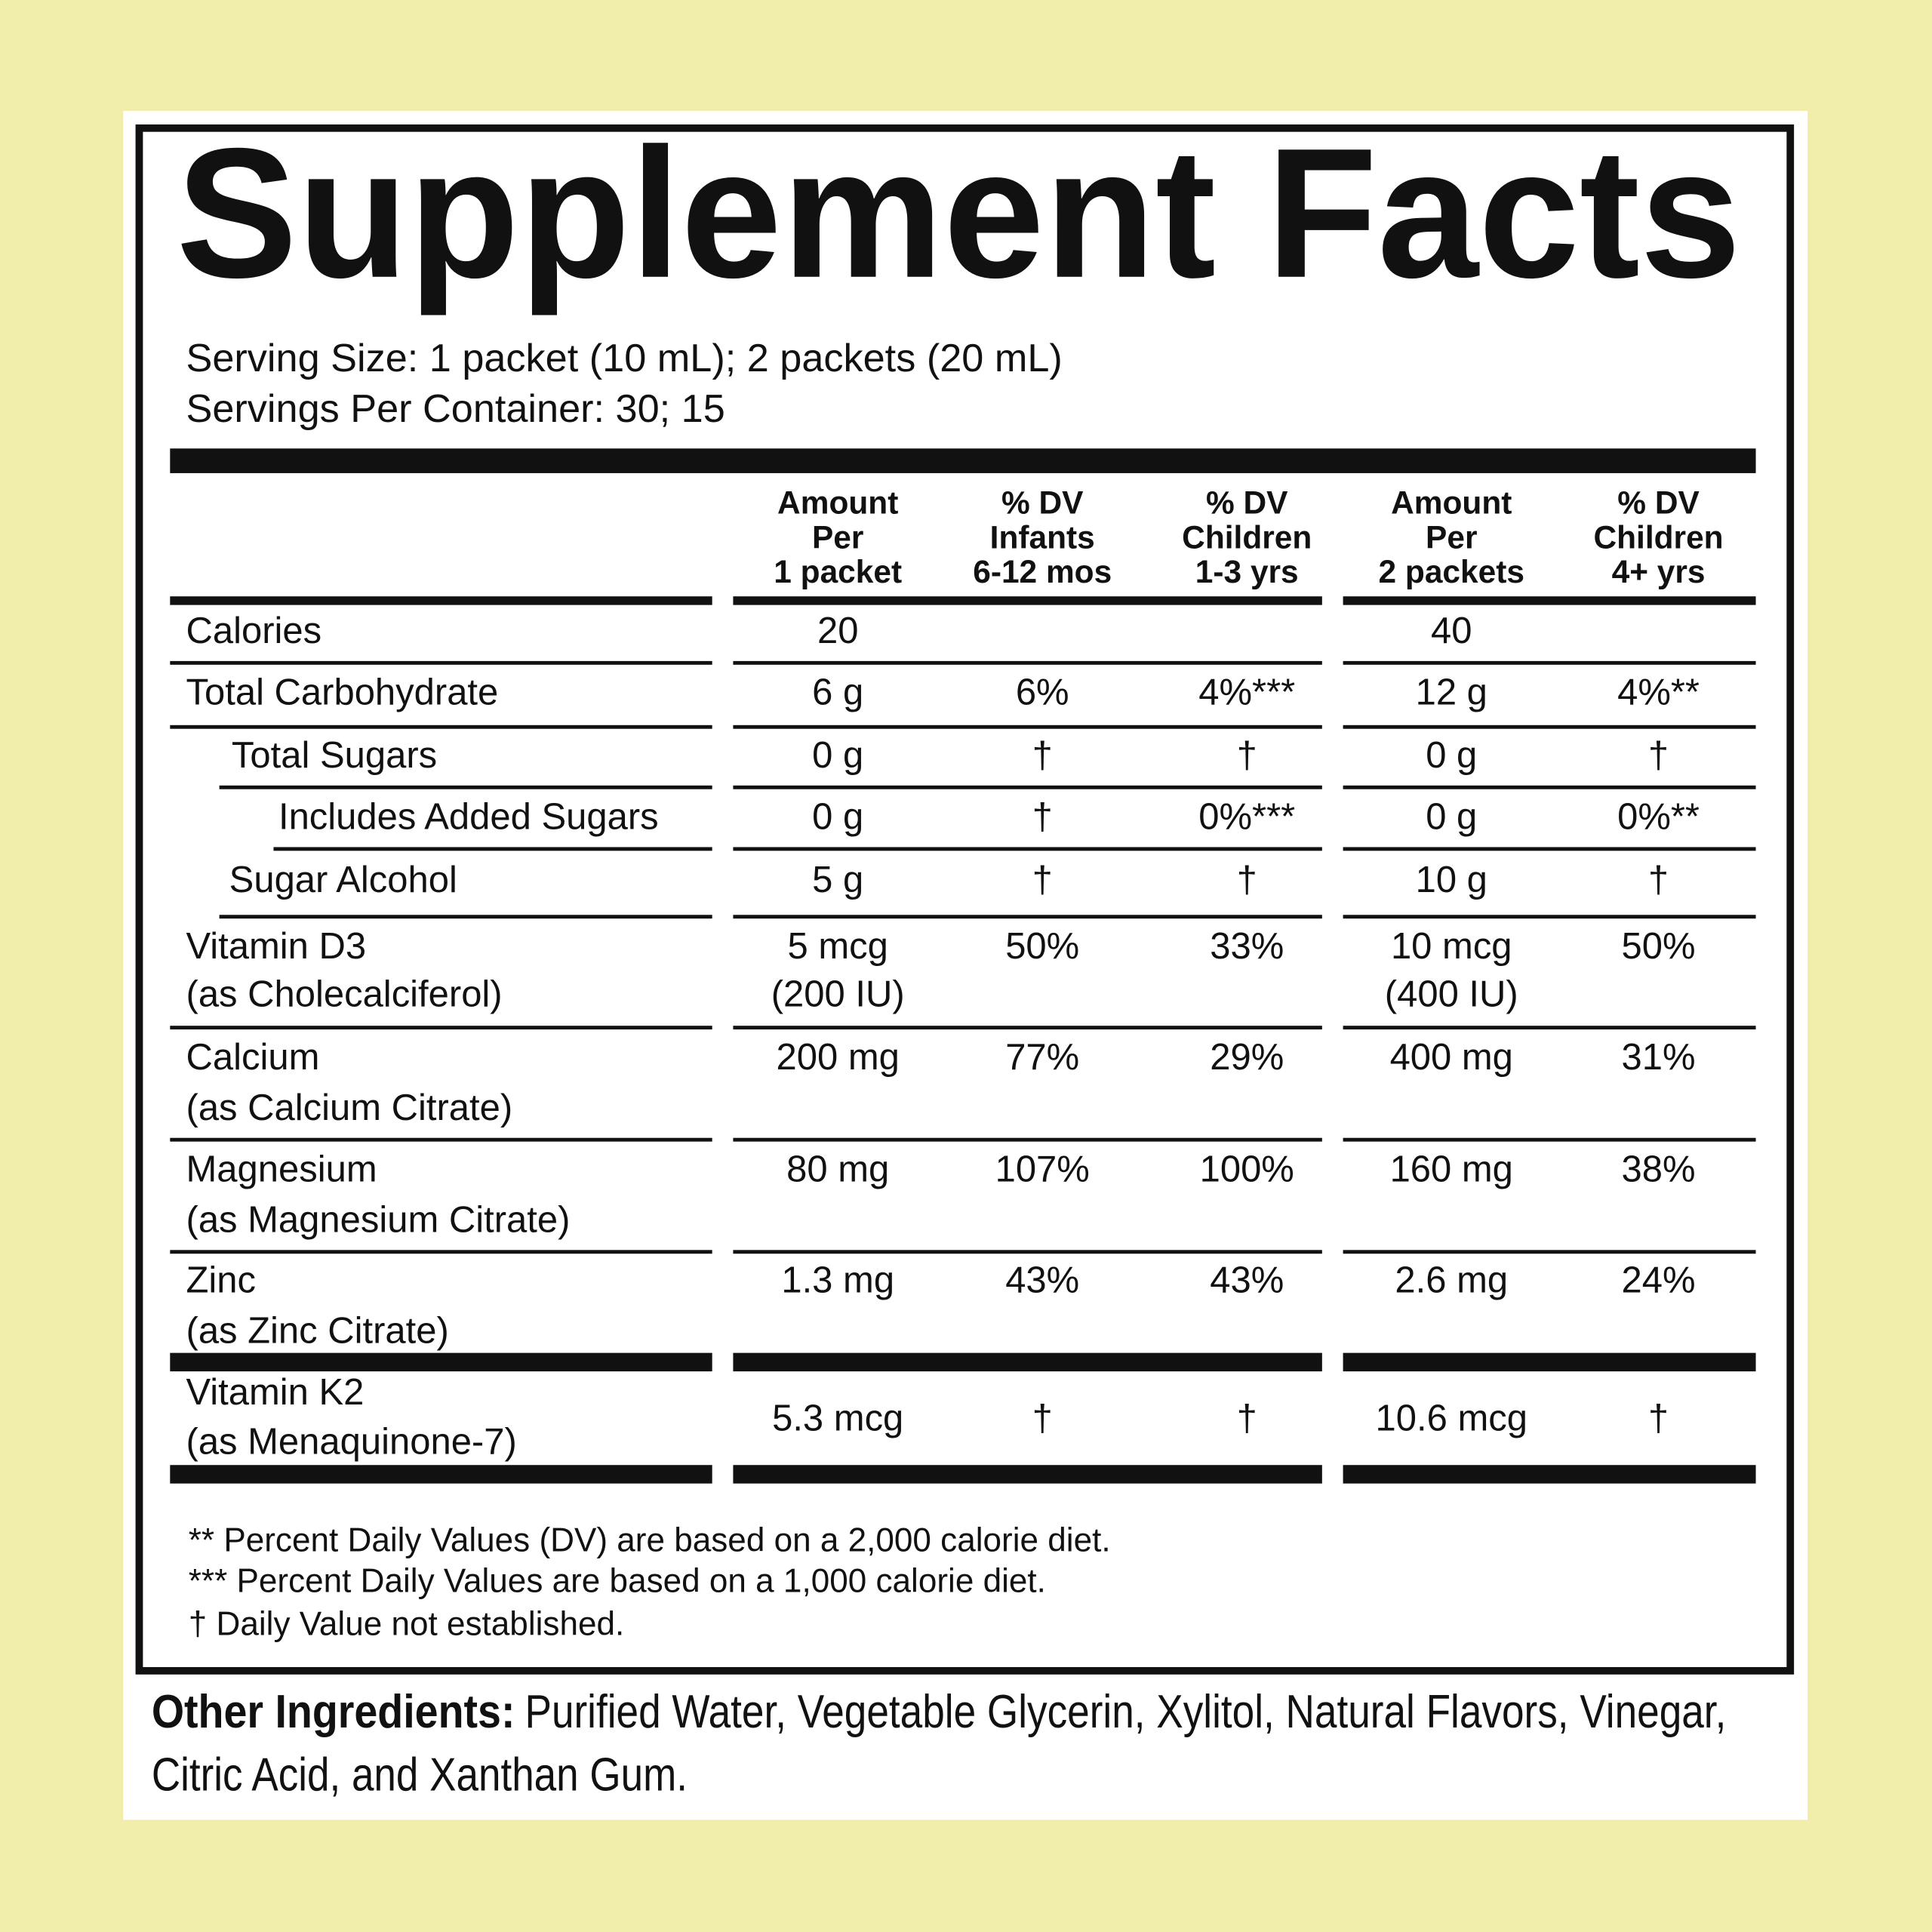  What do you see at coordinates (1247, 946) in the screenshot?
I see `cell-value: 33%` at bounding box center [1247, 946].